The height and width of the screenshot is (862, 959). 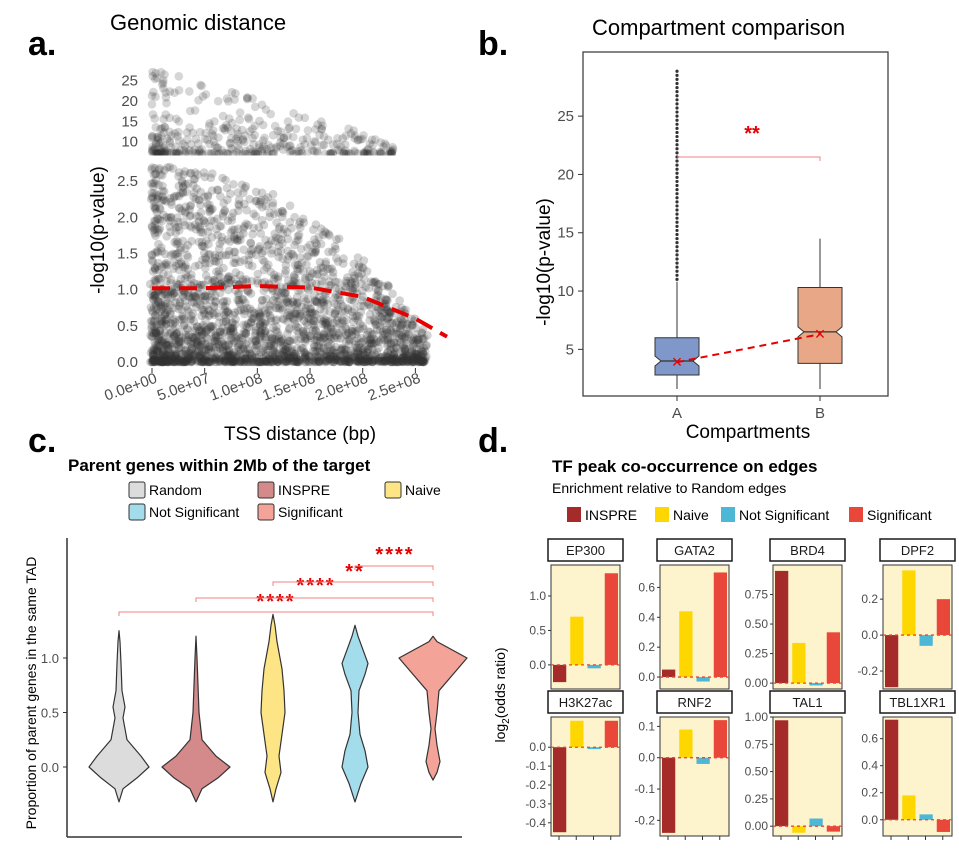 What do you see at coordinates (917, 550) in the screenshot?
I see `facet-label: DPF2` at bounding box center [917, 550].